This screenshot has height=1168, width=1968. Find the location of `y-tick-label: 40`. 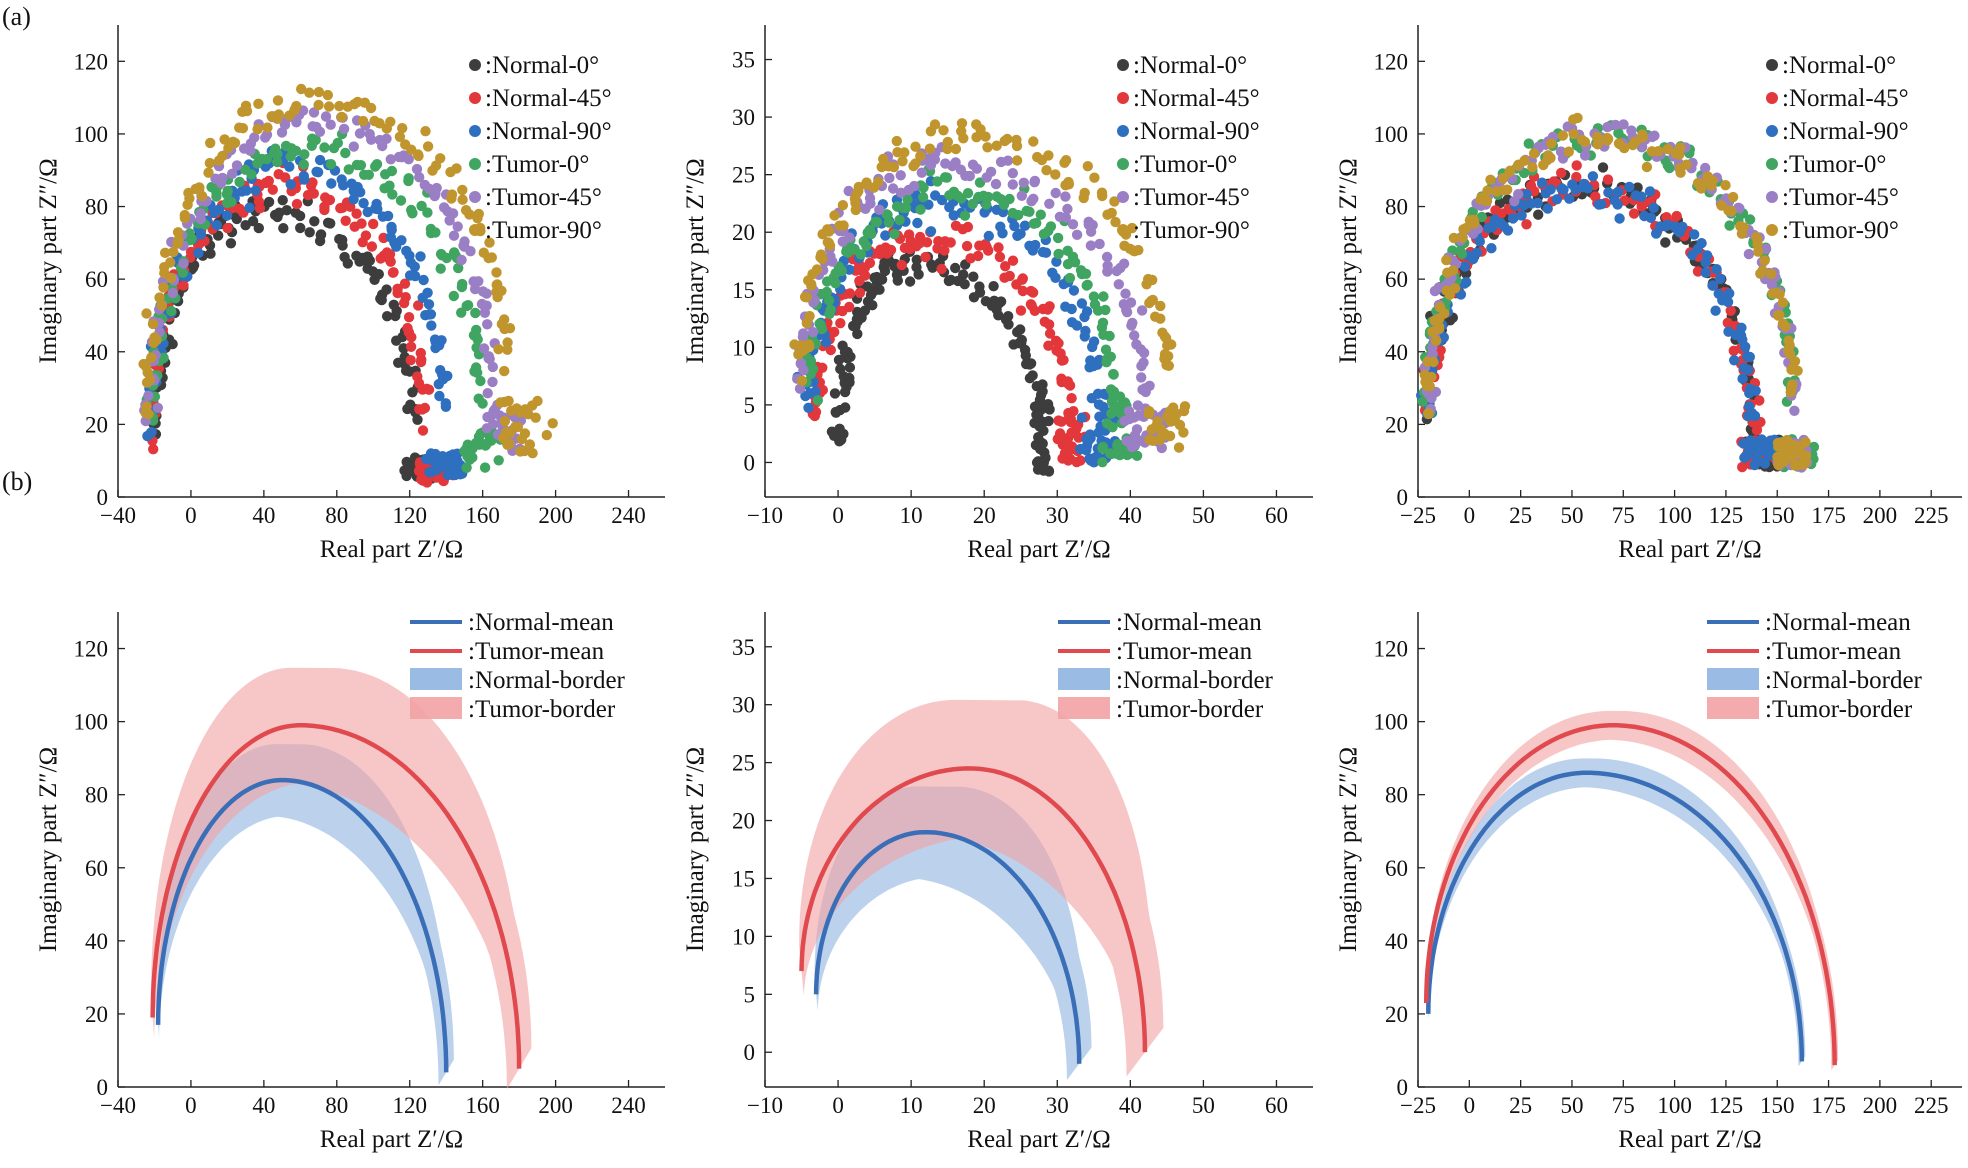

y-tick-label: 40 is located at coordinates (1396, 352).